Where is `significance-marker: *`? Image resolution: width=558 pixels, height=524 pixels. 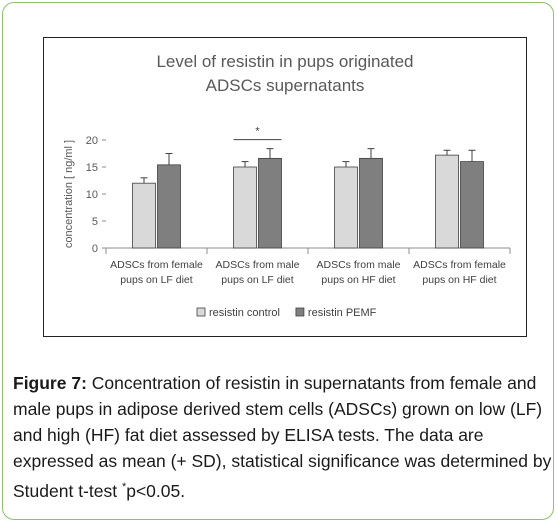 significance-marker: * is located at coordinates (257, 132).